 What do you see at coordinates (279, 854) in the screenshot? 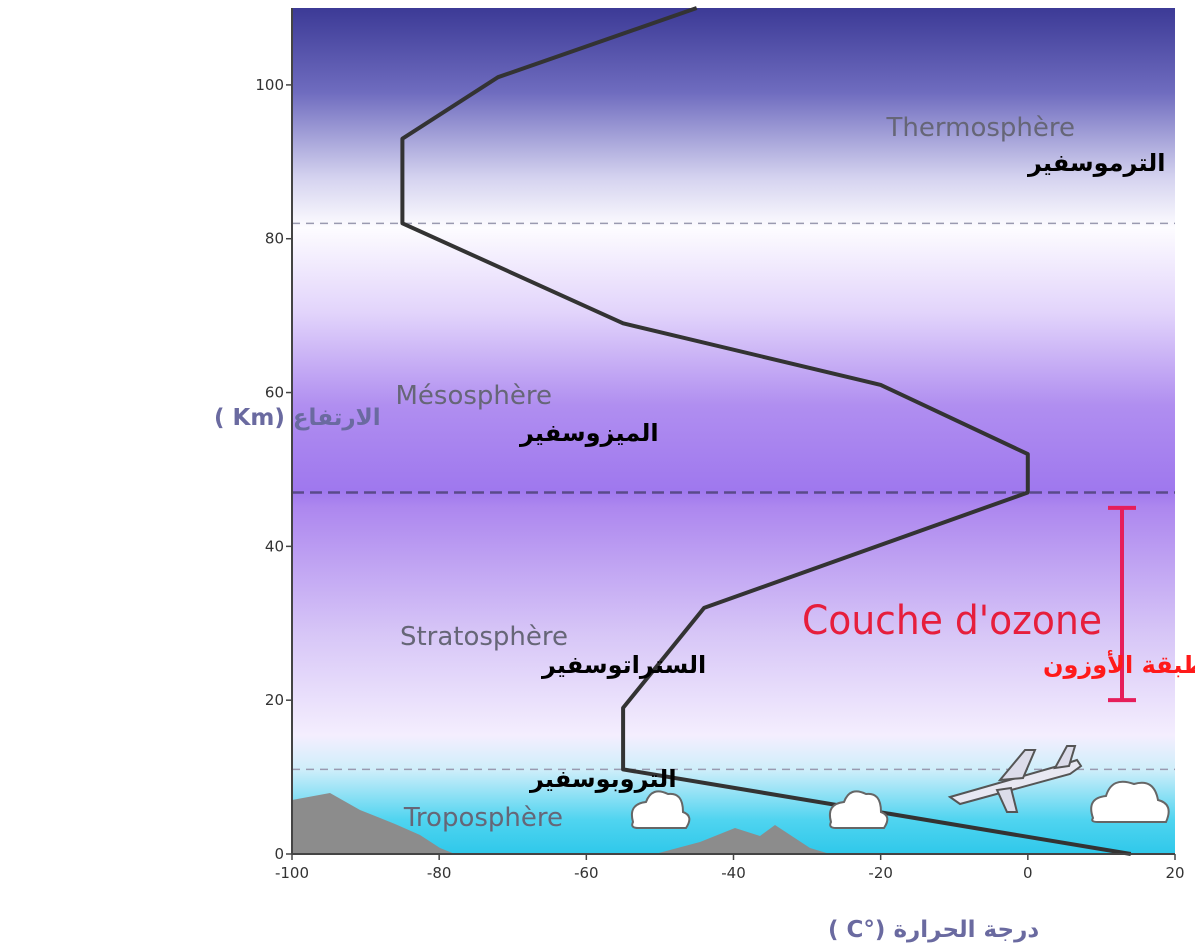
I see `y-tick-label: 0` at bounding box center [279, 854].